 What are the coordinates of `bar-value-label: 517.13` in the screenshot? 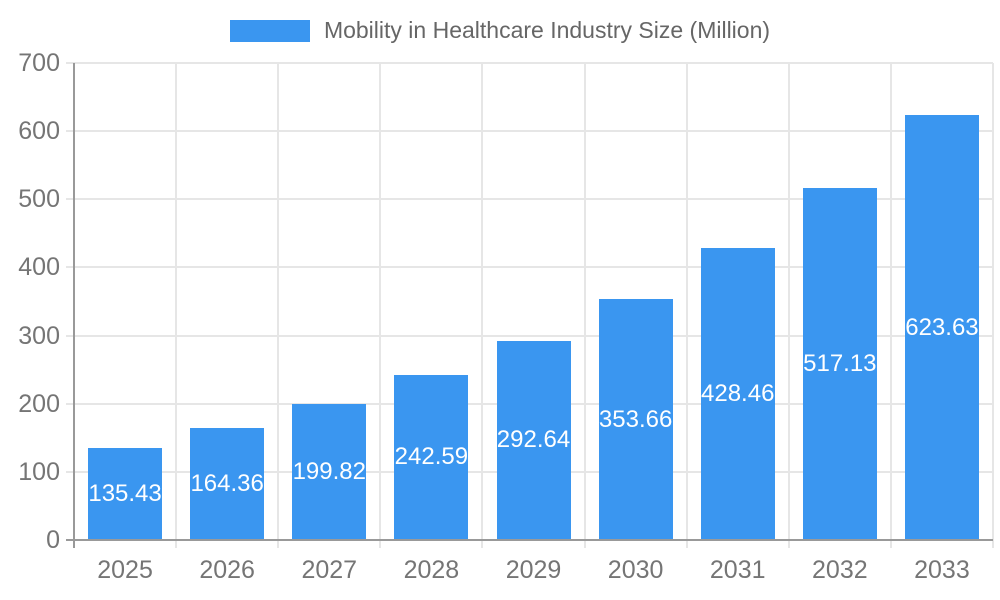 It's located at (840, 363).